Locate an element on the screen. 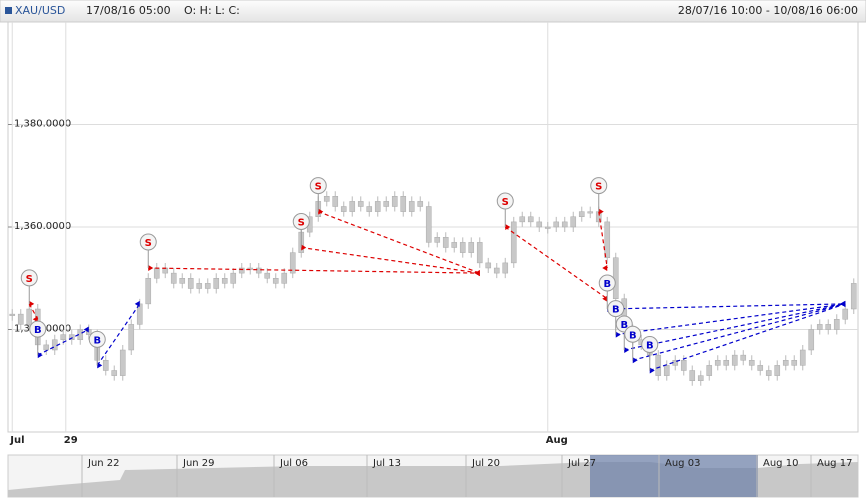 This screenshot has width=866, height=499. navigator-label: Aug 10 is located at coordinates (780, 463).